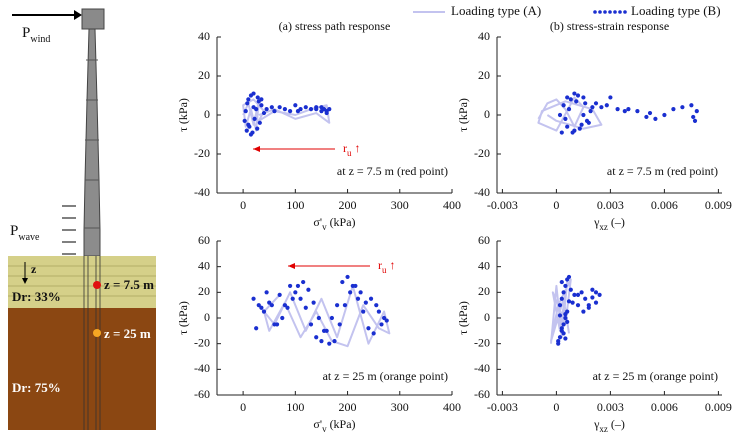 Image resolution: width=737 pixels, height=436 pixels. Describe the element at coordinates (97, 333) in the screenshot. I see `orange-point` at that location.